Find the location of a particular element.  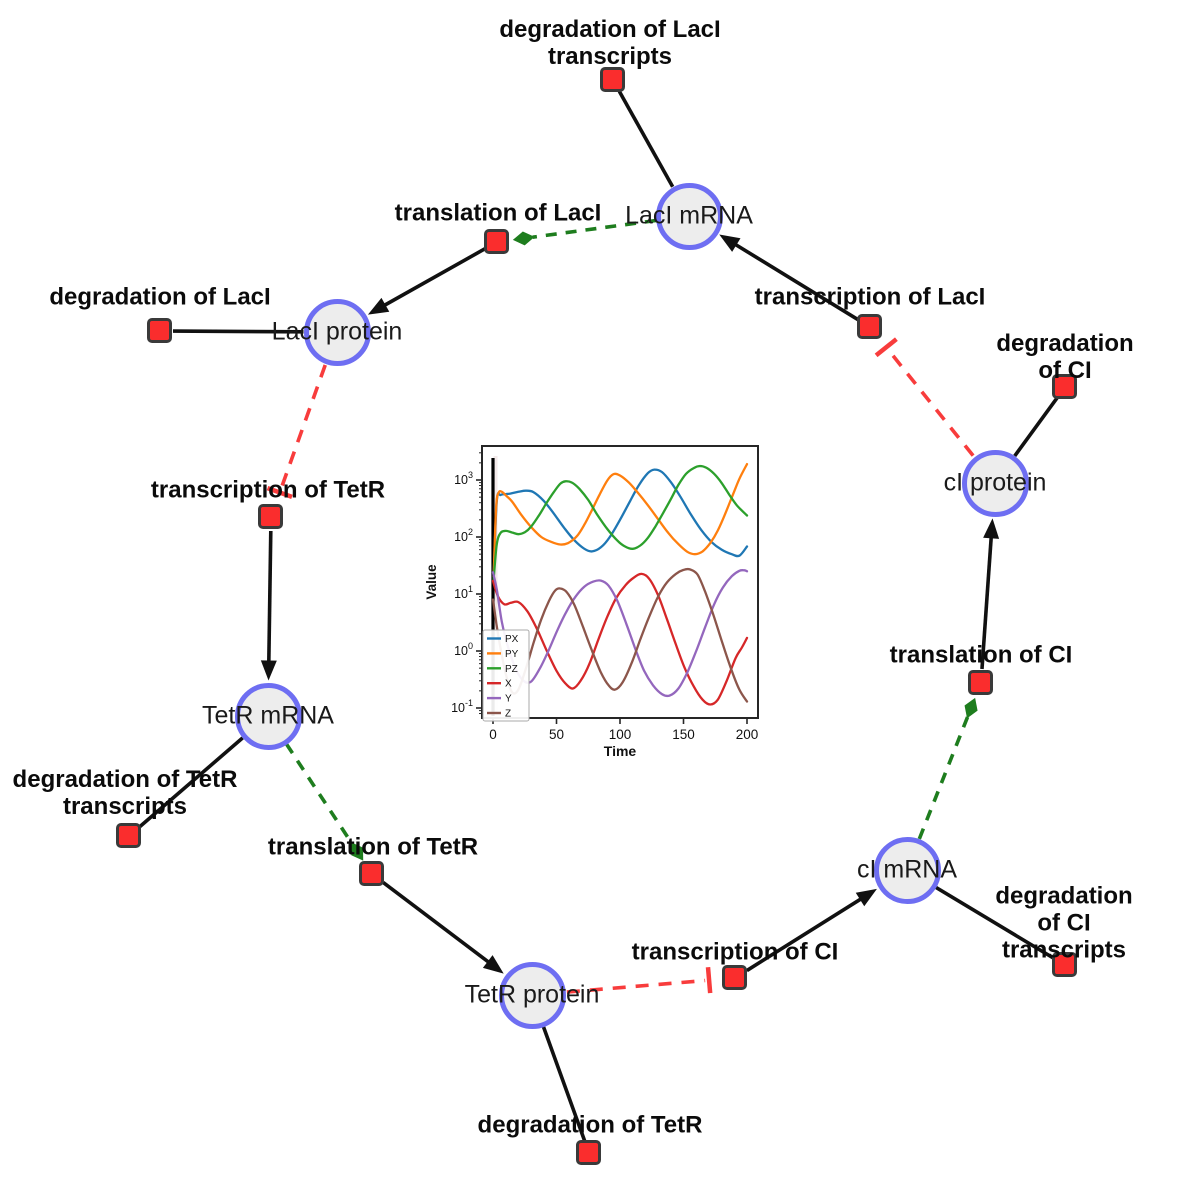

legend-label-Y: Y is located at coordinates (508, 699).